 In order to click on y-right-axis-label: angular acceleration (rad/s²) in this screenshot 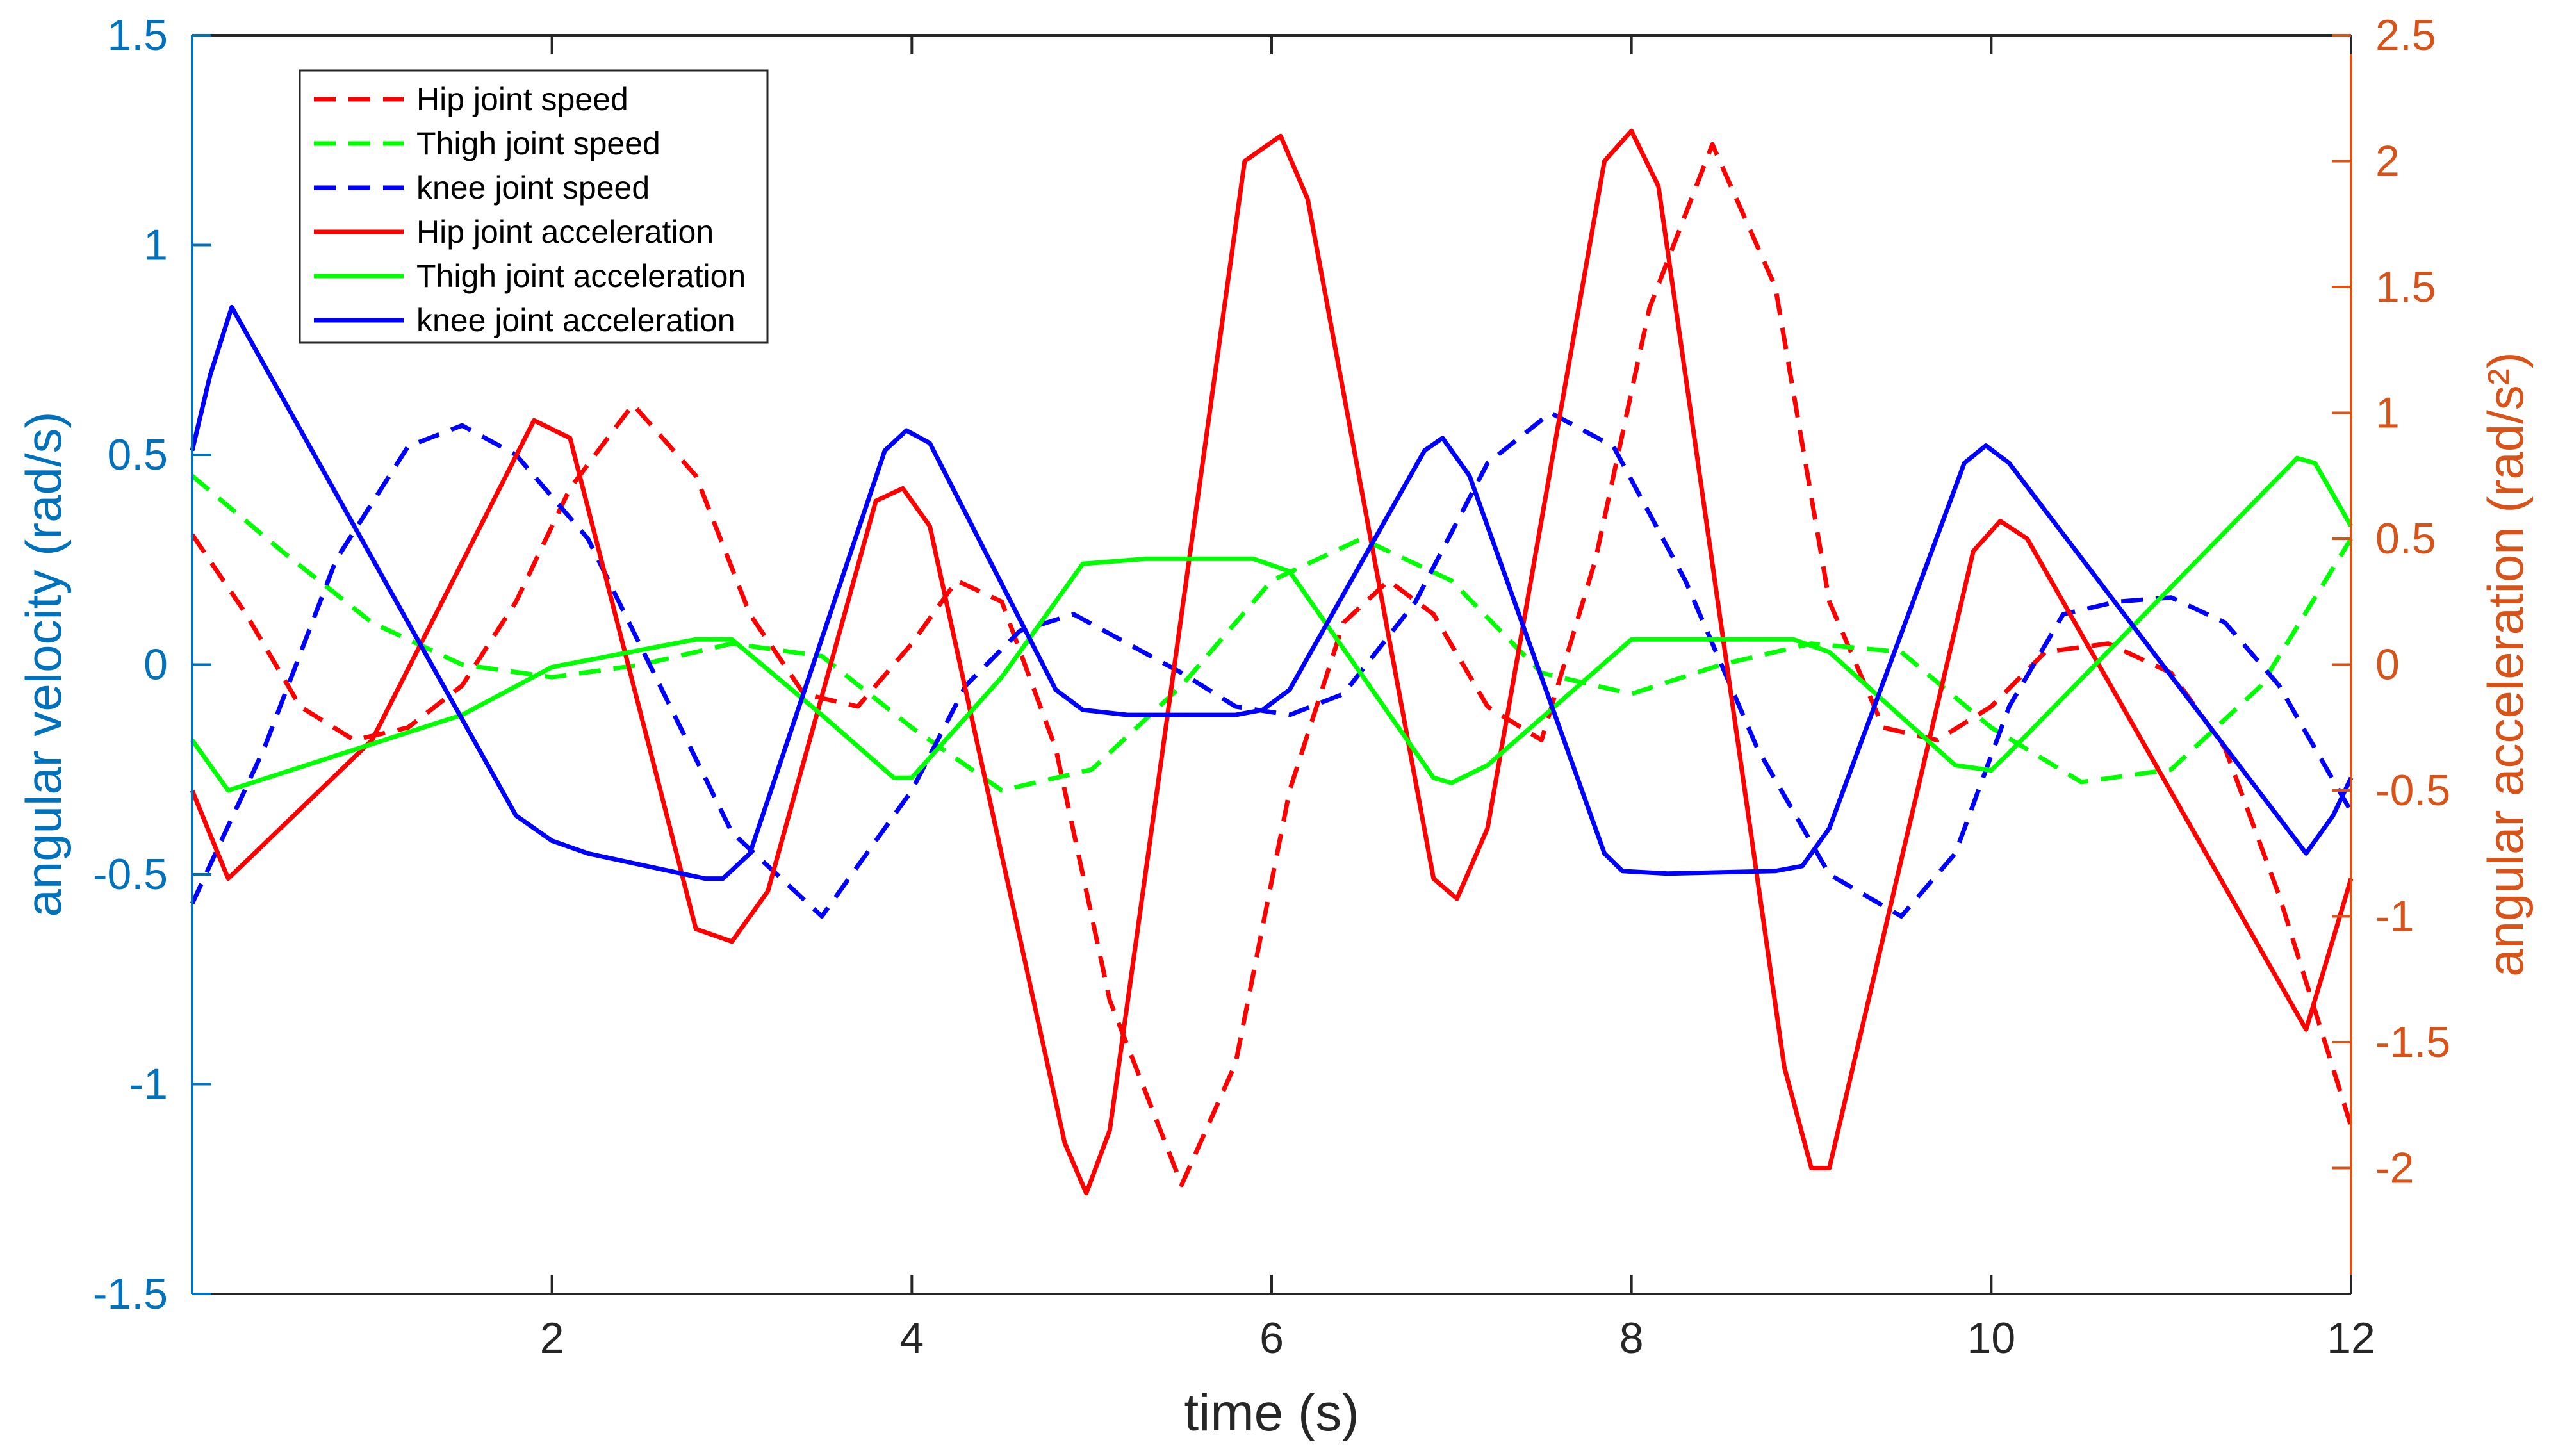, I will do `click(2505, 664)`.